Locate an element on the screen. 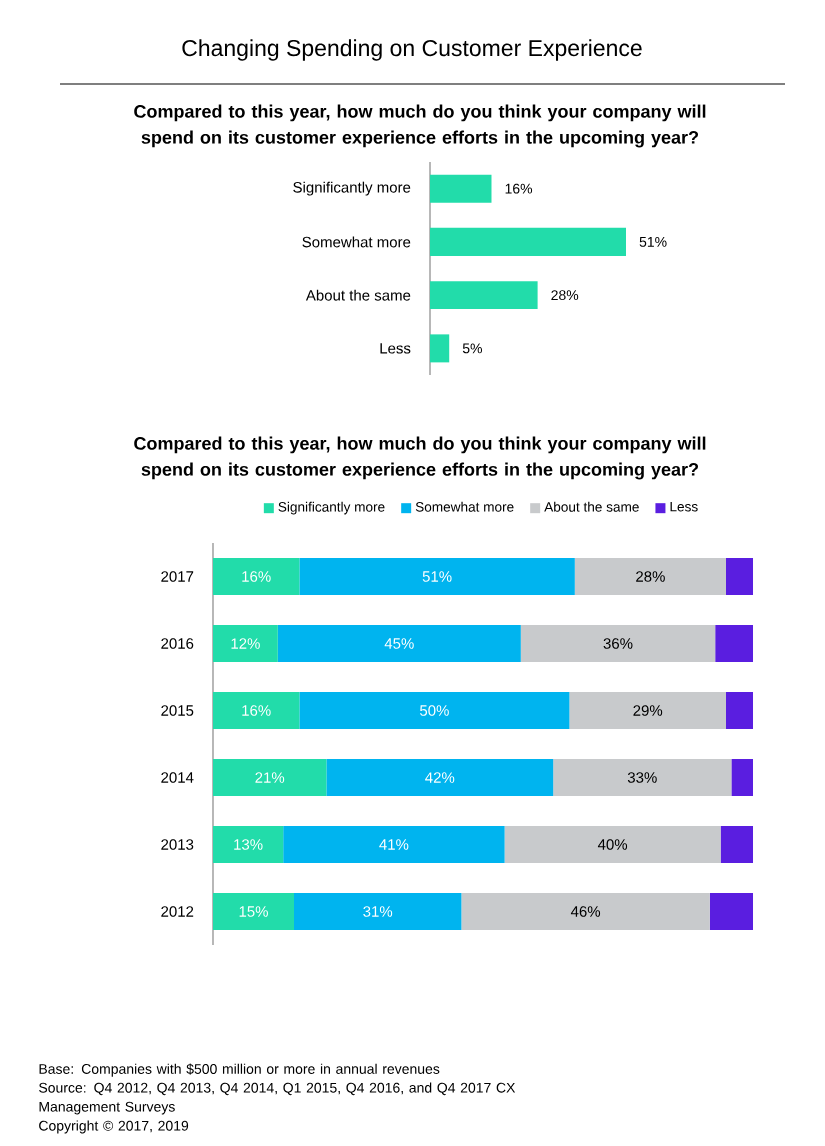 Image resolution: width=825 pixels, height=1146 pixels. y-tick-label: 2013 is located at coordinates (177, 844).